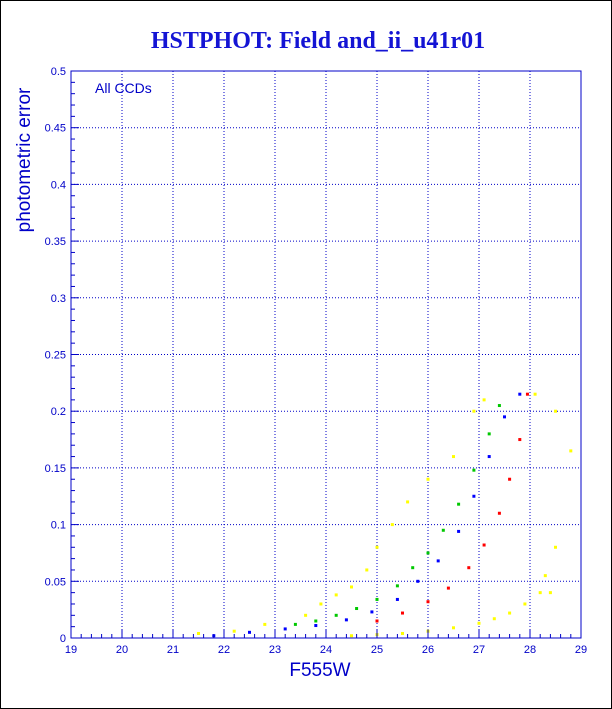 The height and width of the screenshot is (709, 612). Describe the element at coordinates (55, 582) in the screenshot. I see `y-tick-label: 0.05` at that location.